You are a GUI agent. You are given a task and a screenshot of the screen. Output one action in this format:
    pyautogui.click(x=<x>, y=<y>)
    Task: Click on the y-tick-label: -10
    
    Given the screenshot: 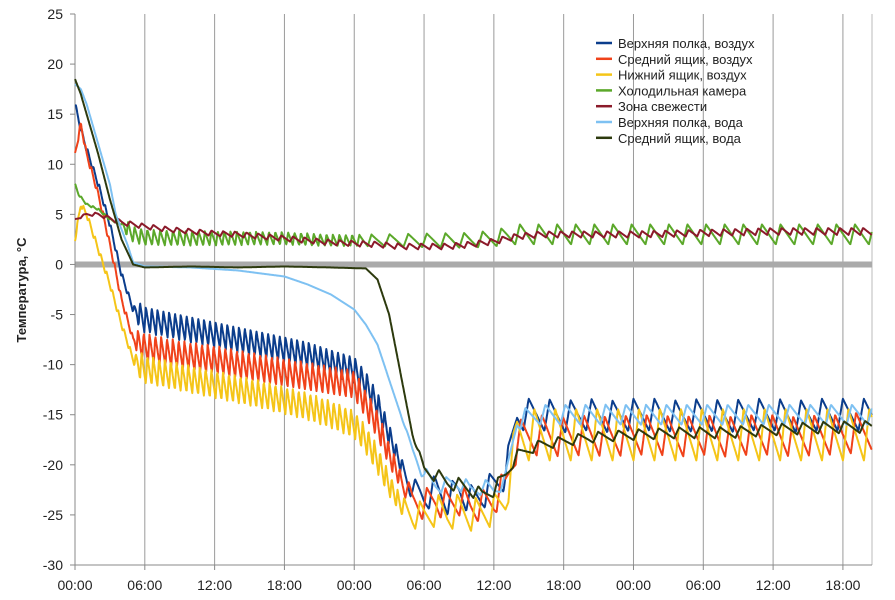 What is the action you would take?
    pyautogui.click(x=53, y=365)
    